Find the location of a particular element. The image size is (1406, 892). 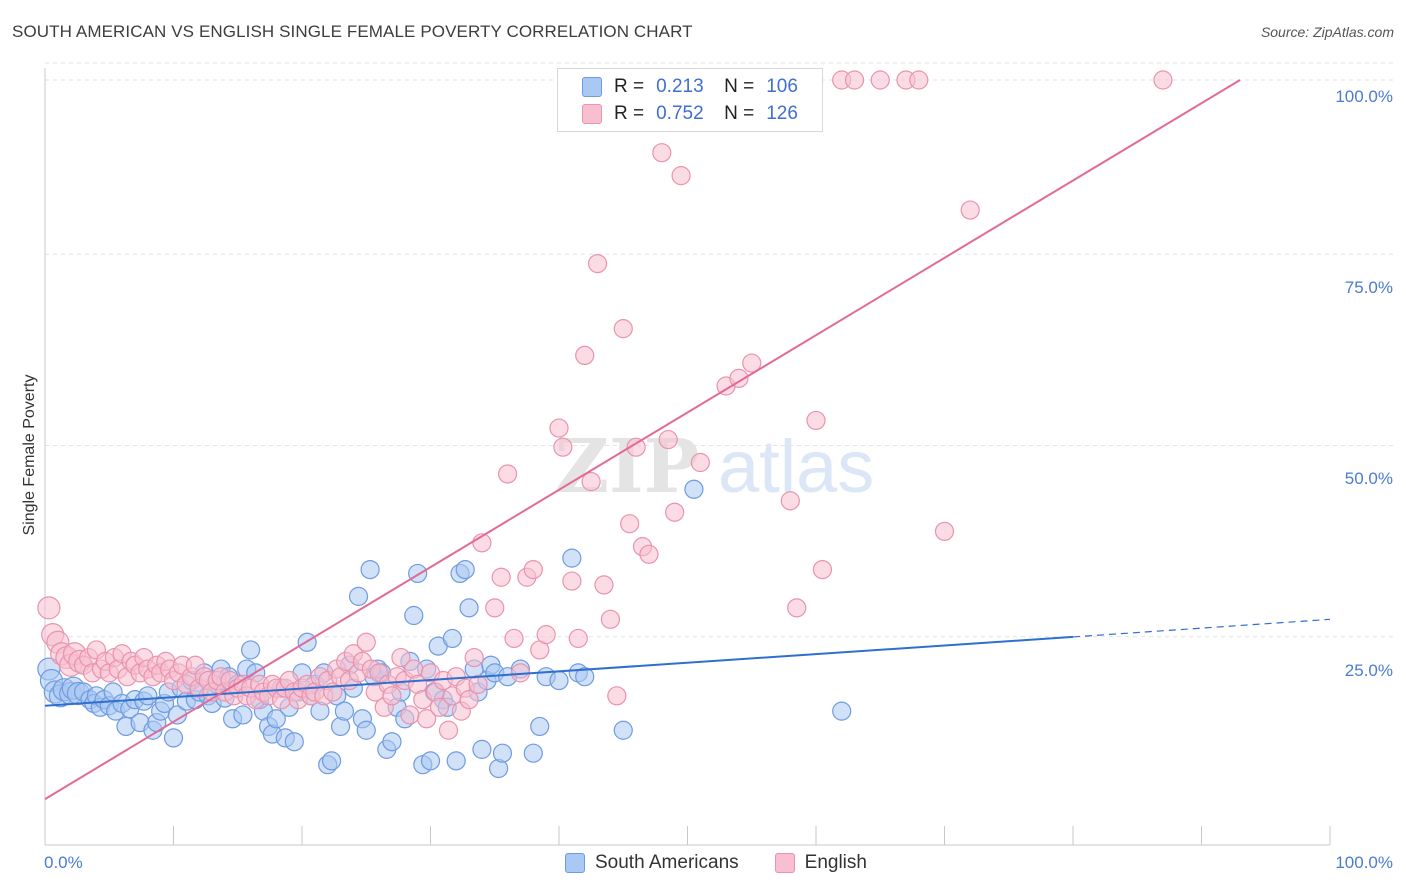

y-tick-25: 25.0% is located at coordinates (1368, 670).